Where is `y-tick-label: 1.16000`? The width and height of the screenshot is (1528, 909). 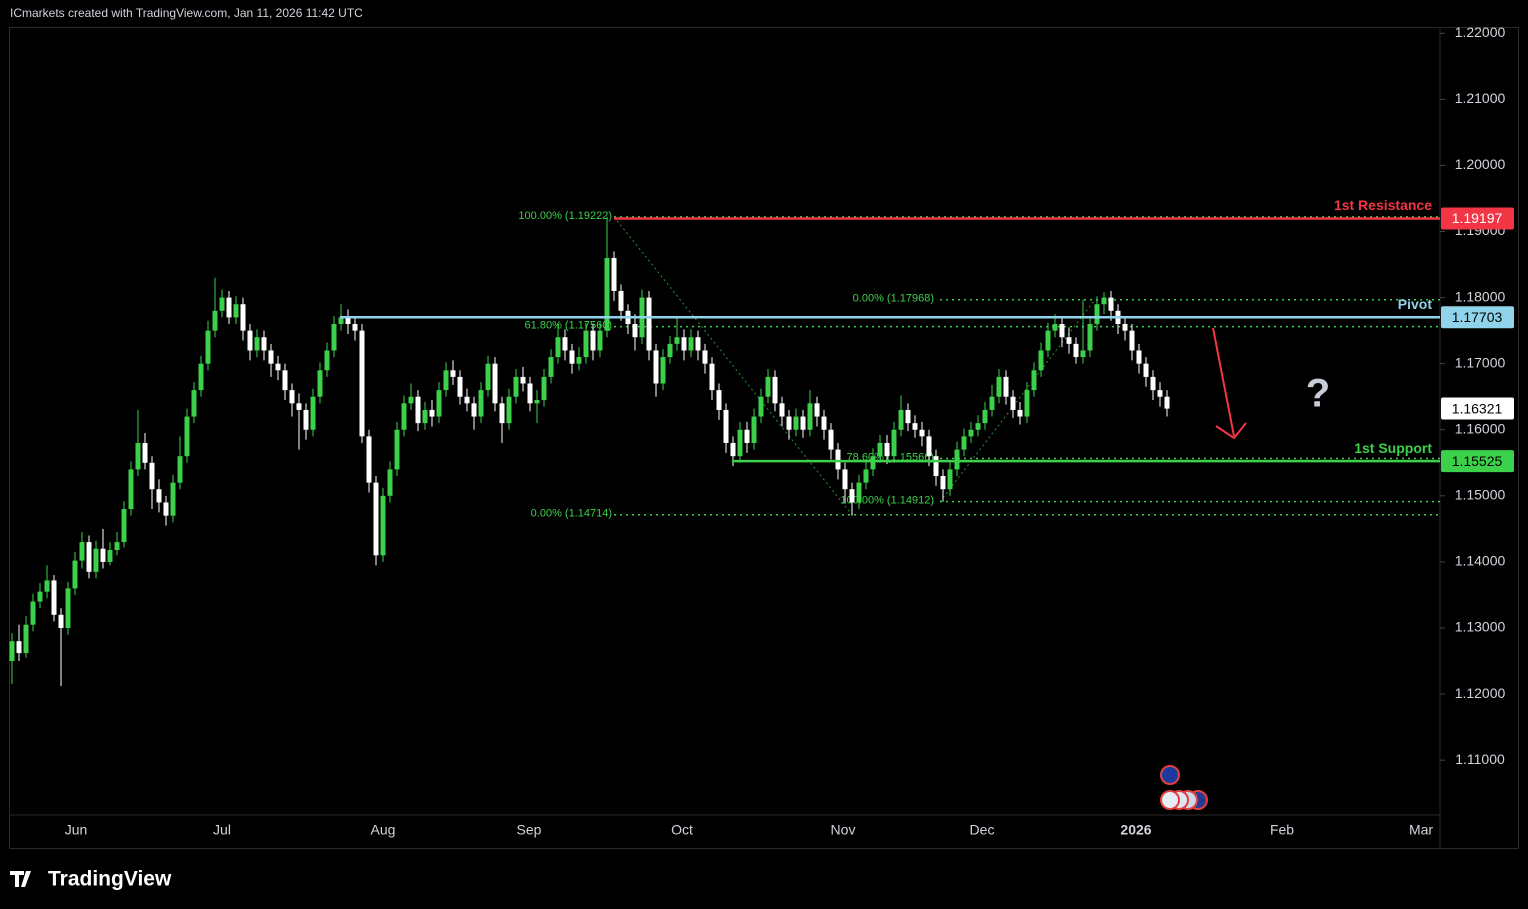
y-tick-label: 1.16000 is located at coordinates (1480, 428).